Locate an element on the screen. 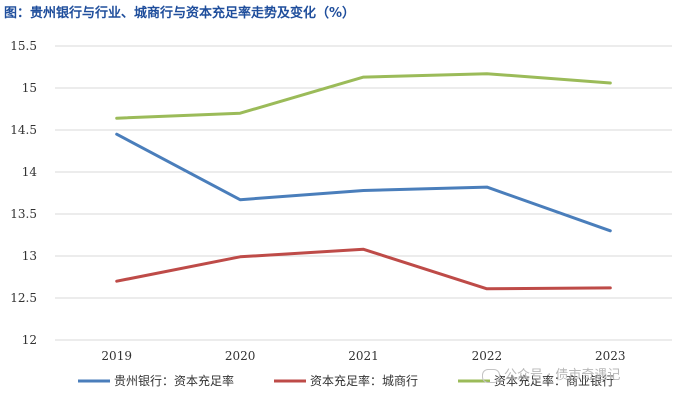  x-tick-label: 2019 is located at coordinates (116, 356).